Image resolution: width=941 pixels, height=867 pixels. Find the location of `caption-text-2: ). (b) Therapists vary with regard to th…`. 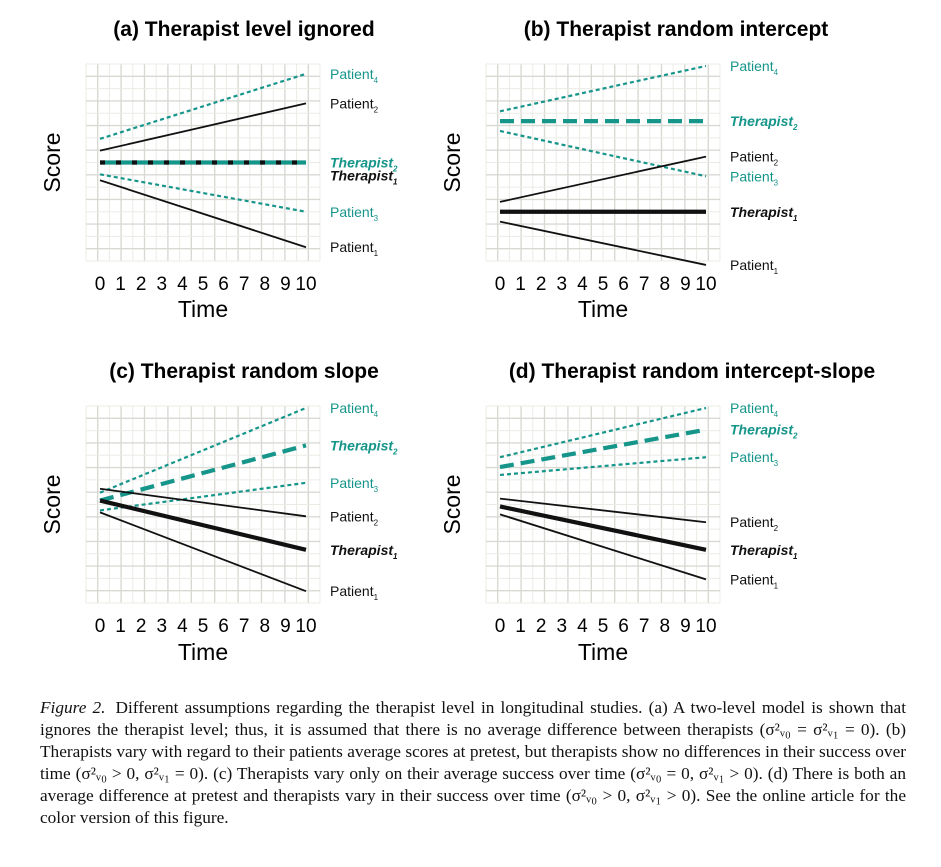

caption-text-2: ). (b) Therapists vary with regard to th… is located at coordinates (473, 751).